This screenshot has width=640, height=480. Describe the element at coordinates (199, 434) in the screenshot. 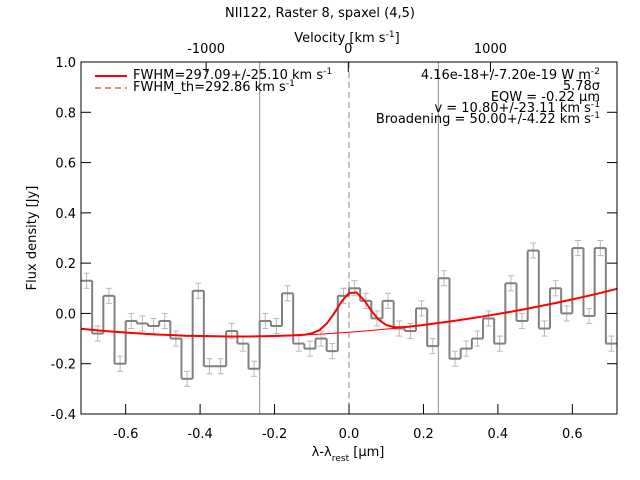

I see `x-tick-label: -0.4` at that location.